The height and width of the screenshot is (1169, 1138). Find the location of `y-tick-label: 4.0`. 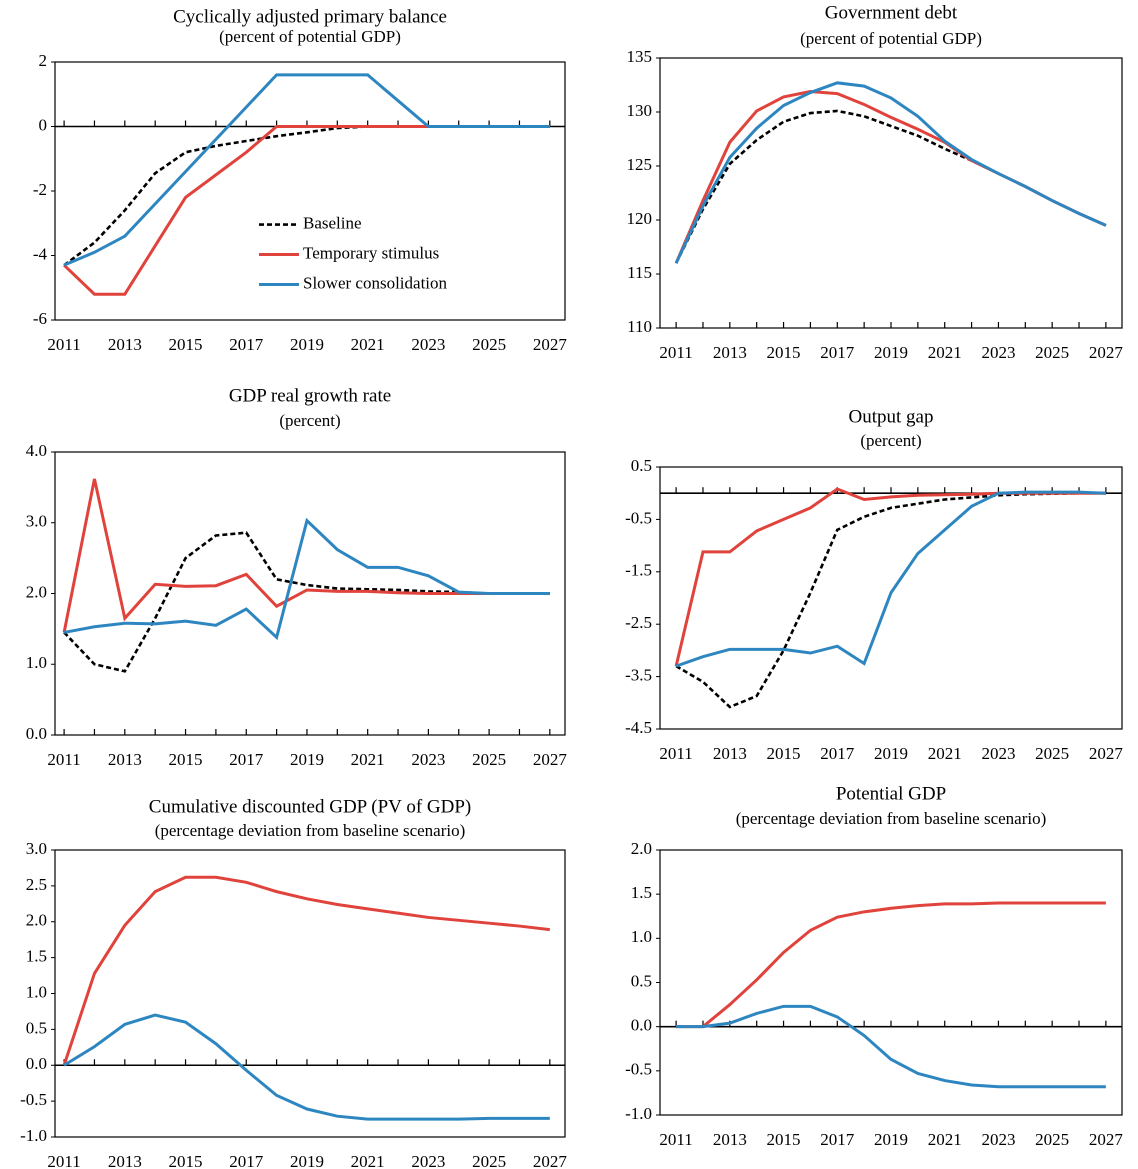

y-tick-label: 4.0 is located at coordinates (36, 450).